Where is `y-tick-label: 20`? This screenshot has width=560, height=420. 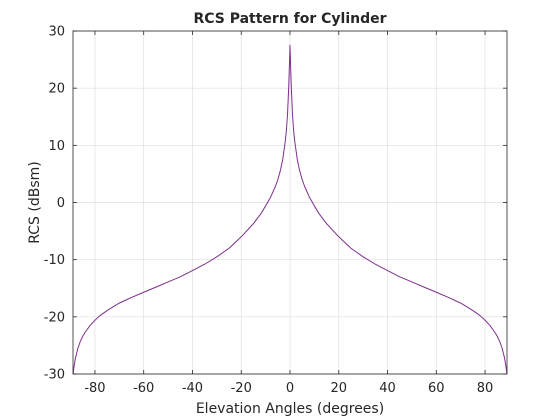
y-tick-label: 20 is located at coordinates (56, 89).